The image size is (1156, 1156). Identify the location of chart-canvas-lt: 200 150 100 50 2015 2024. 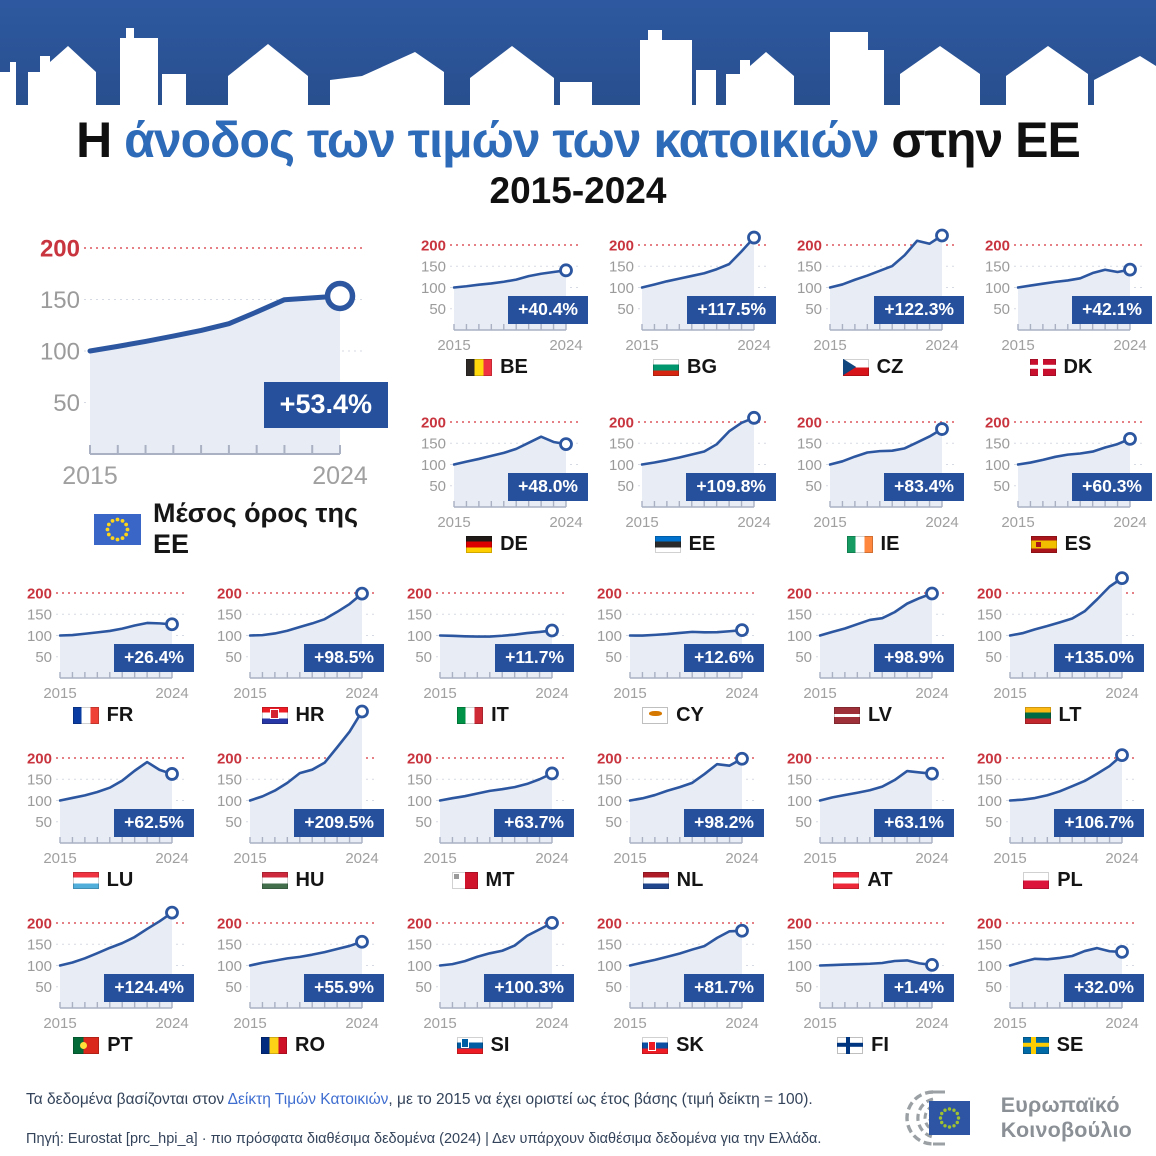
(1058, 636).